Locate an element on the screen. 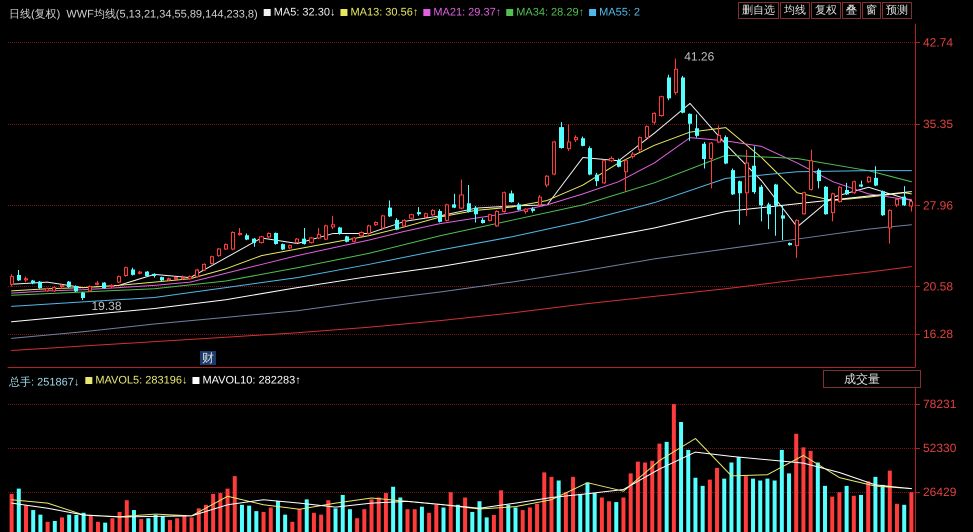 The height and width of the screenshot is (532, 973). legend-label: MA55: 2 is located at coordinates (619, 12).